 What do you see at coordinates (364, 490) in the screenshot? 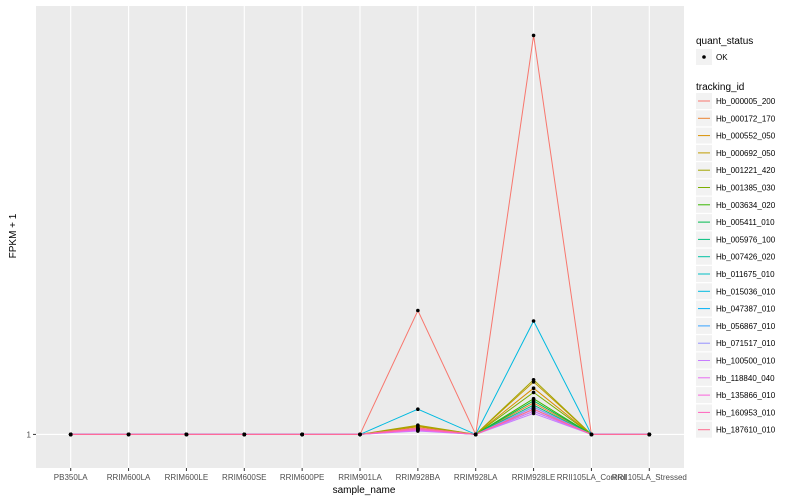
I see `x-axis-title: sample_name` at bounding box center [364, 490].